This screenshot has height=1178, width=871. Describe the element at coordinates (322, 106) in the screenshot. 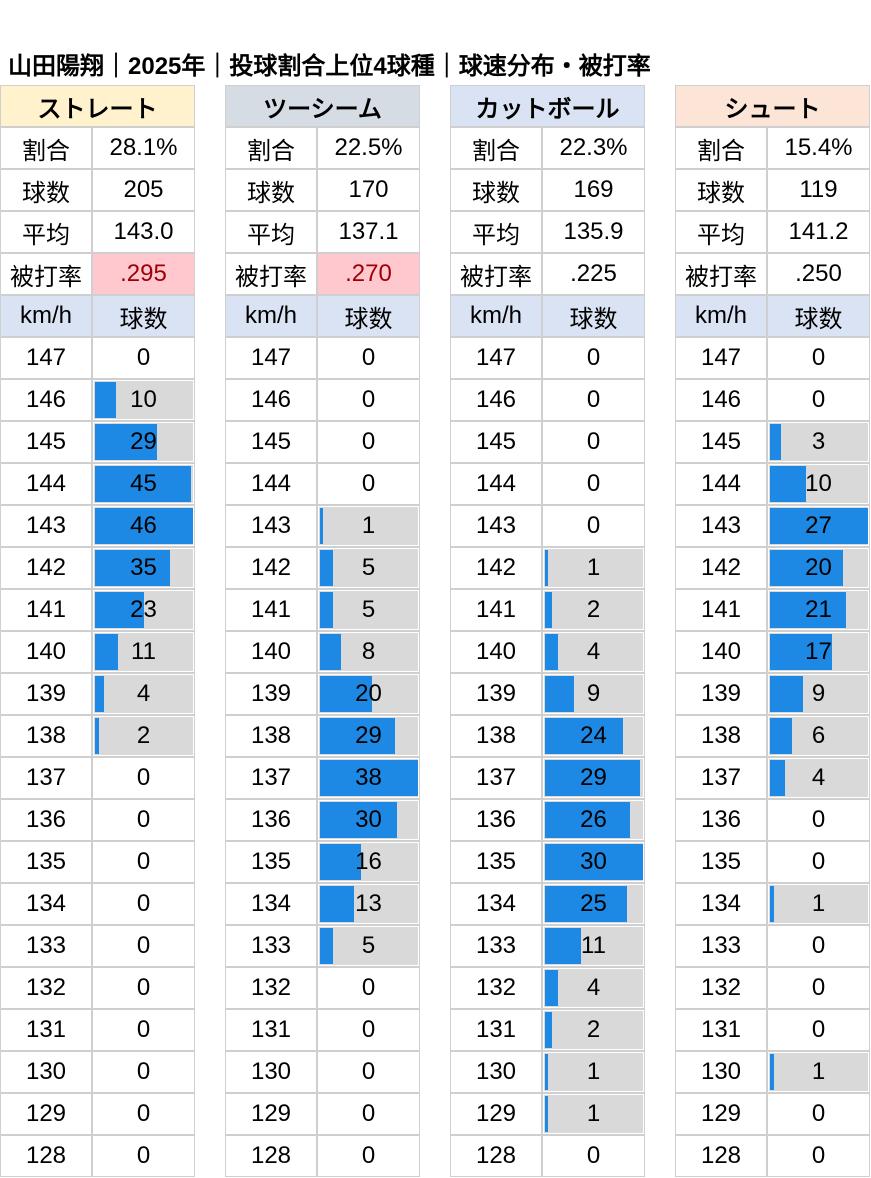

I see `table-header: ツーシーム` at that location.